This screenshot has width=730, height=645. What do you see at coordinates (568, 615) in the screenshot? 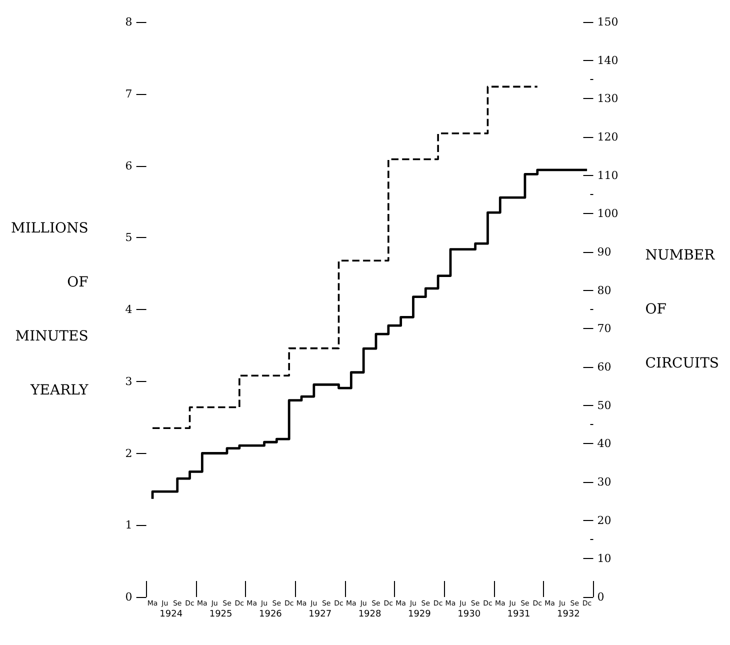
I see `text: 1932` at bounding box center [568, 615].